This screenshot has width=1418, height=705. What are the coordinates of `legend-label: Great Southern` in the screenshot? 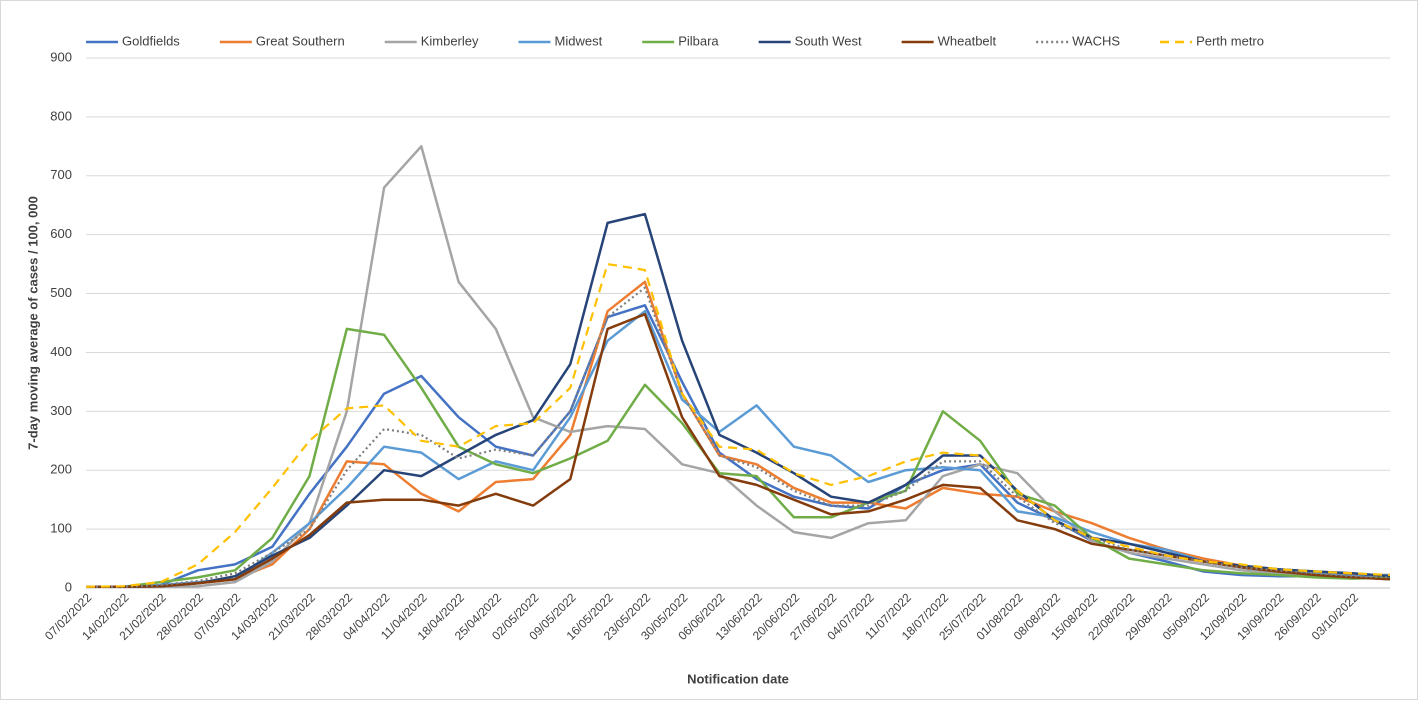 It's located at (300, 40).